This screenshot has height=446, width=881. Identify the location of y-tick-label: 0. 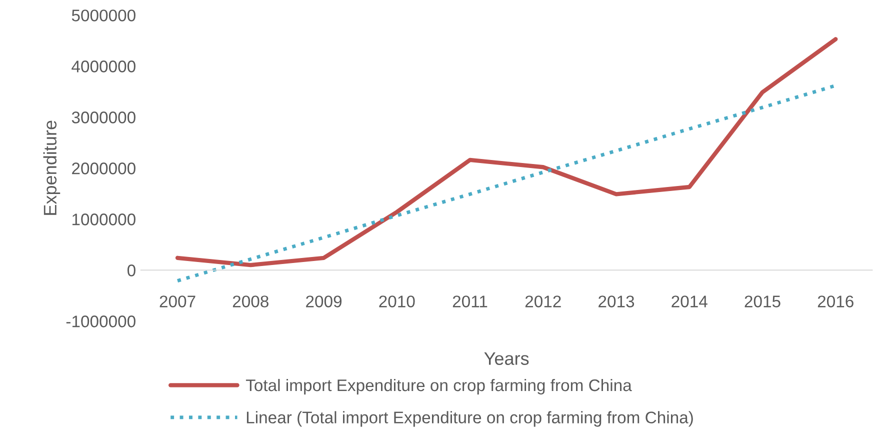
(131, 270).